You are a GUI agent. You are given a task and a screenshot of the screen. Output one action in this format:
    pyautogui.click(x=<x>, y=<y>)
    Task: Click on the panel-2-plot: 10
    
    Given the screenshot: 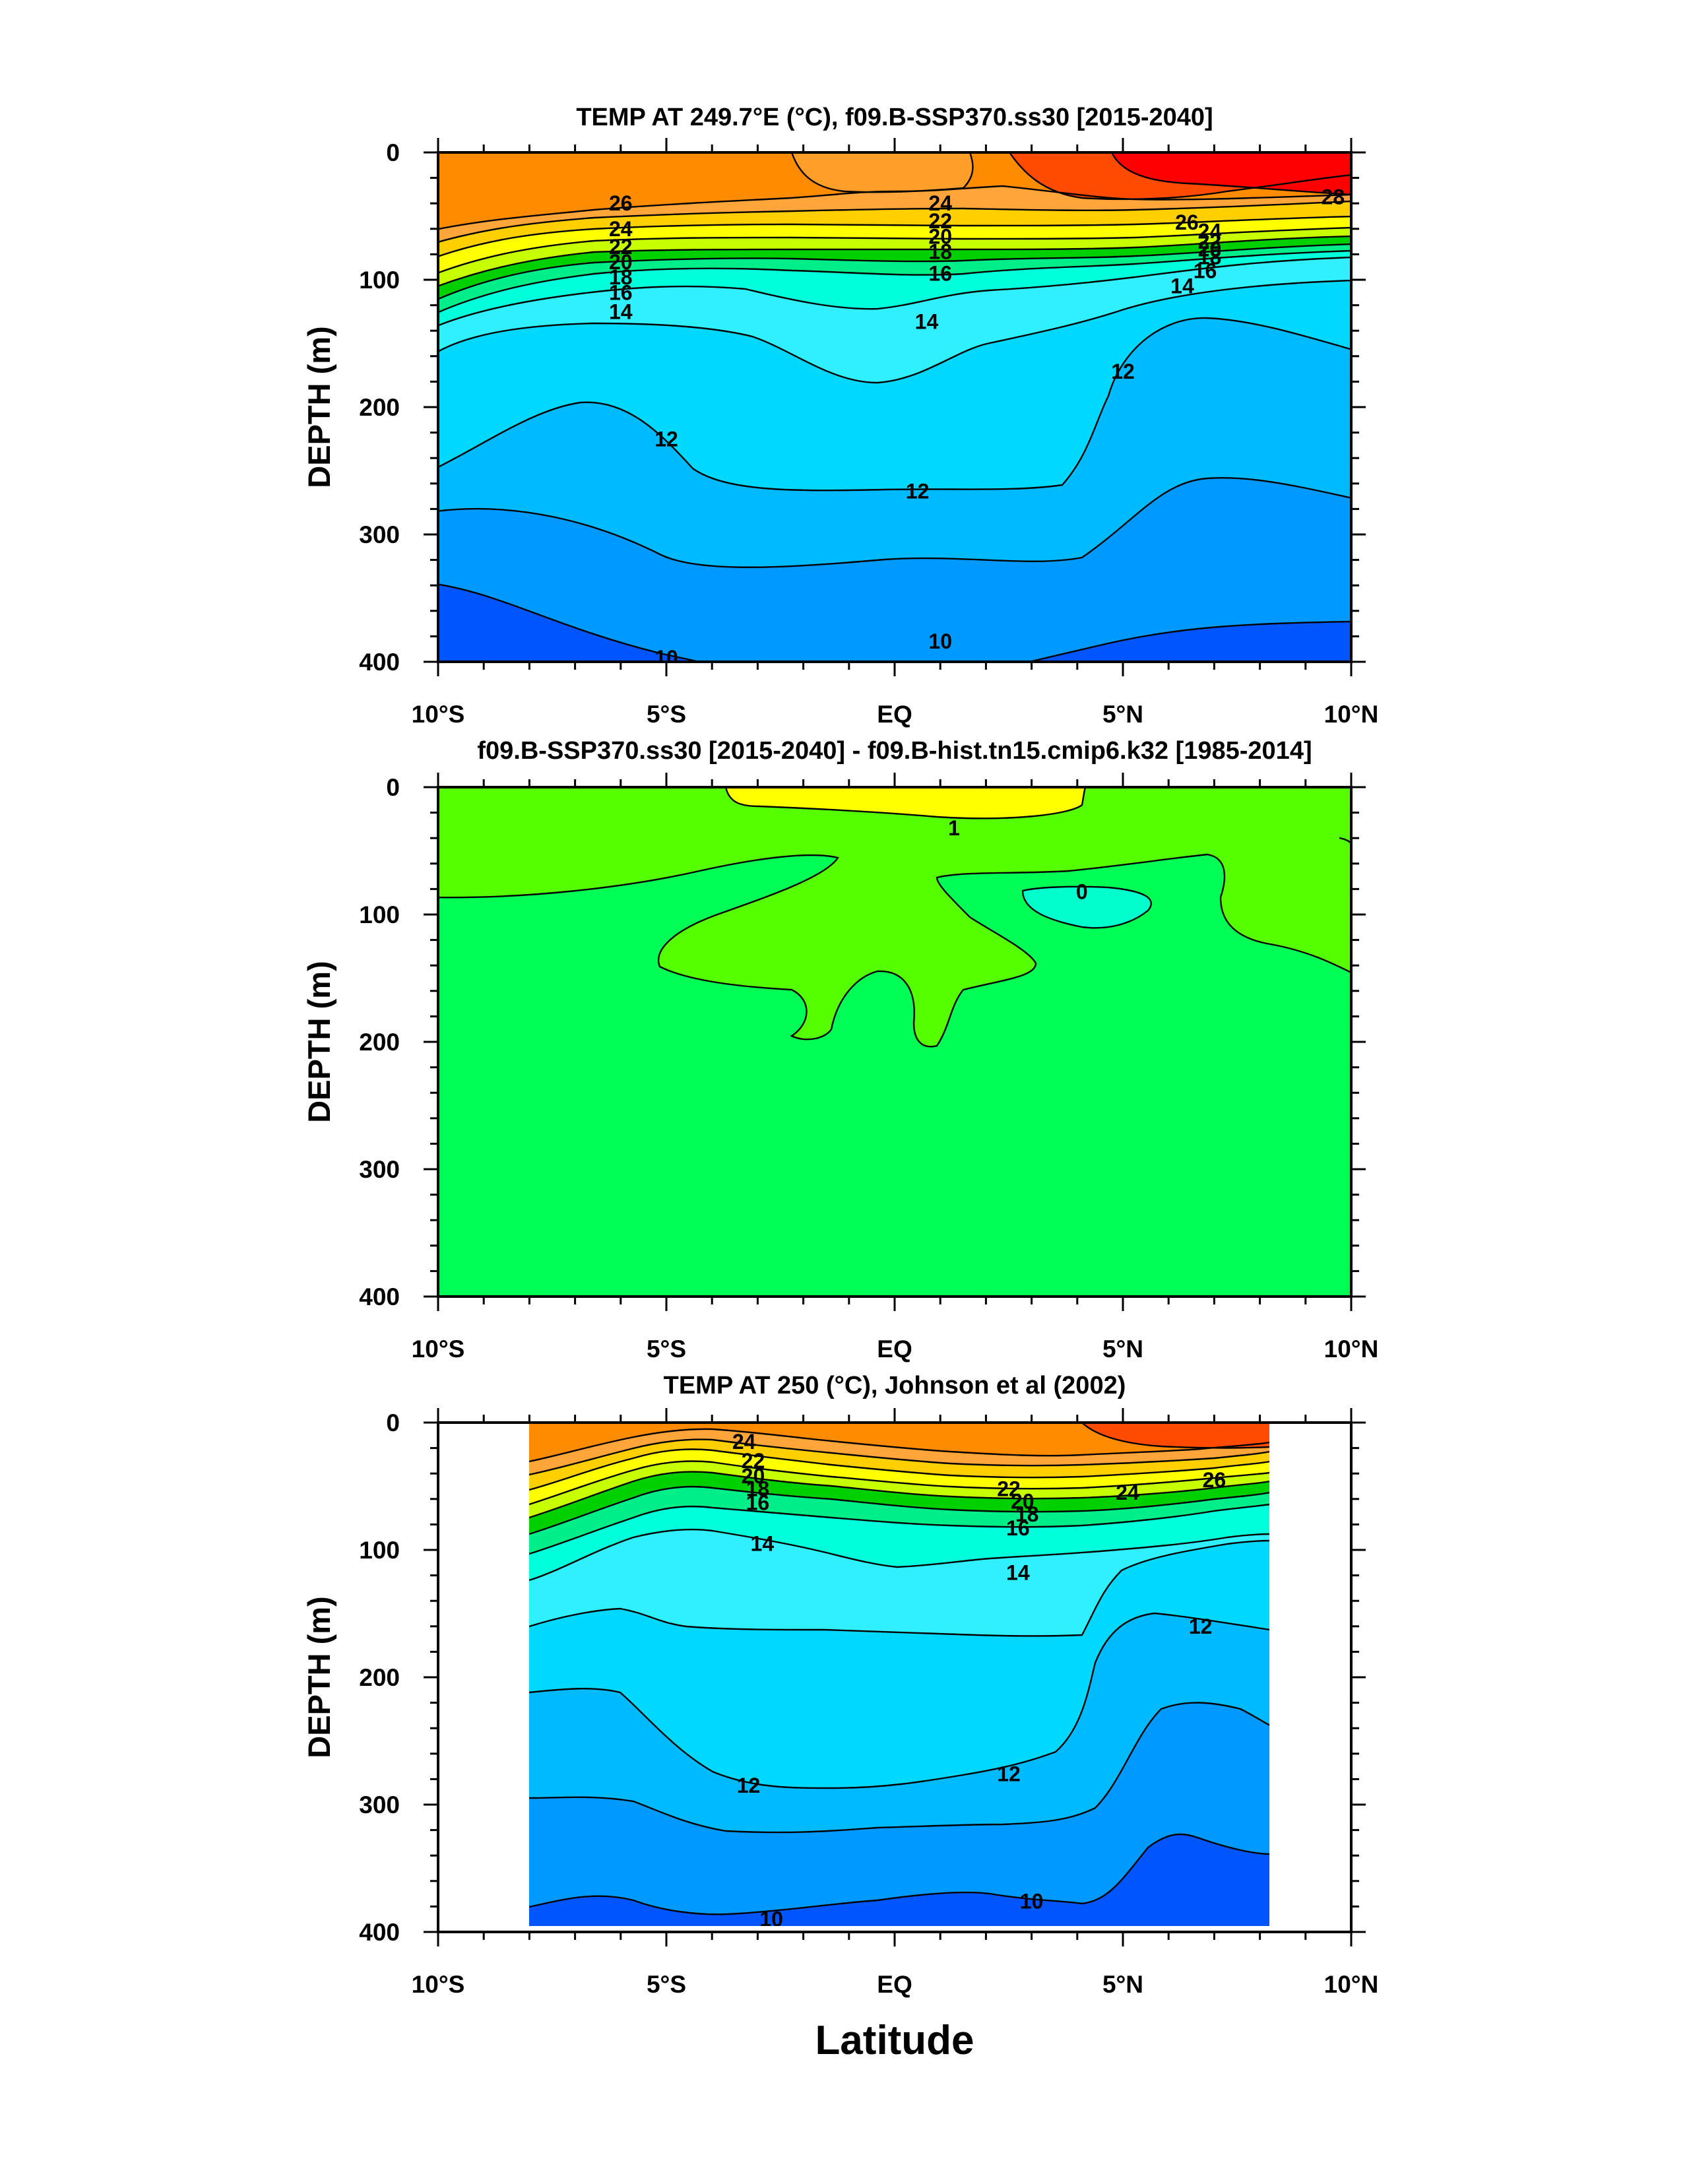 What is the action you would take?
    pyautogui.click(x=894, y=1042)
    